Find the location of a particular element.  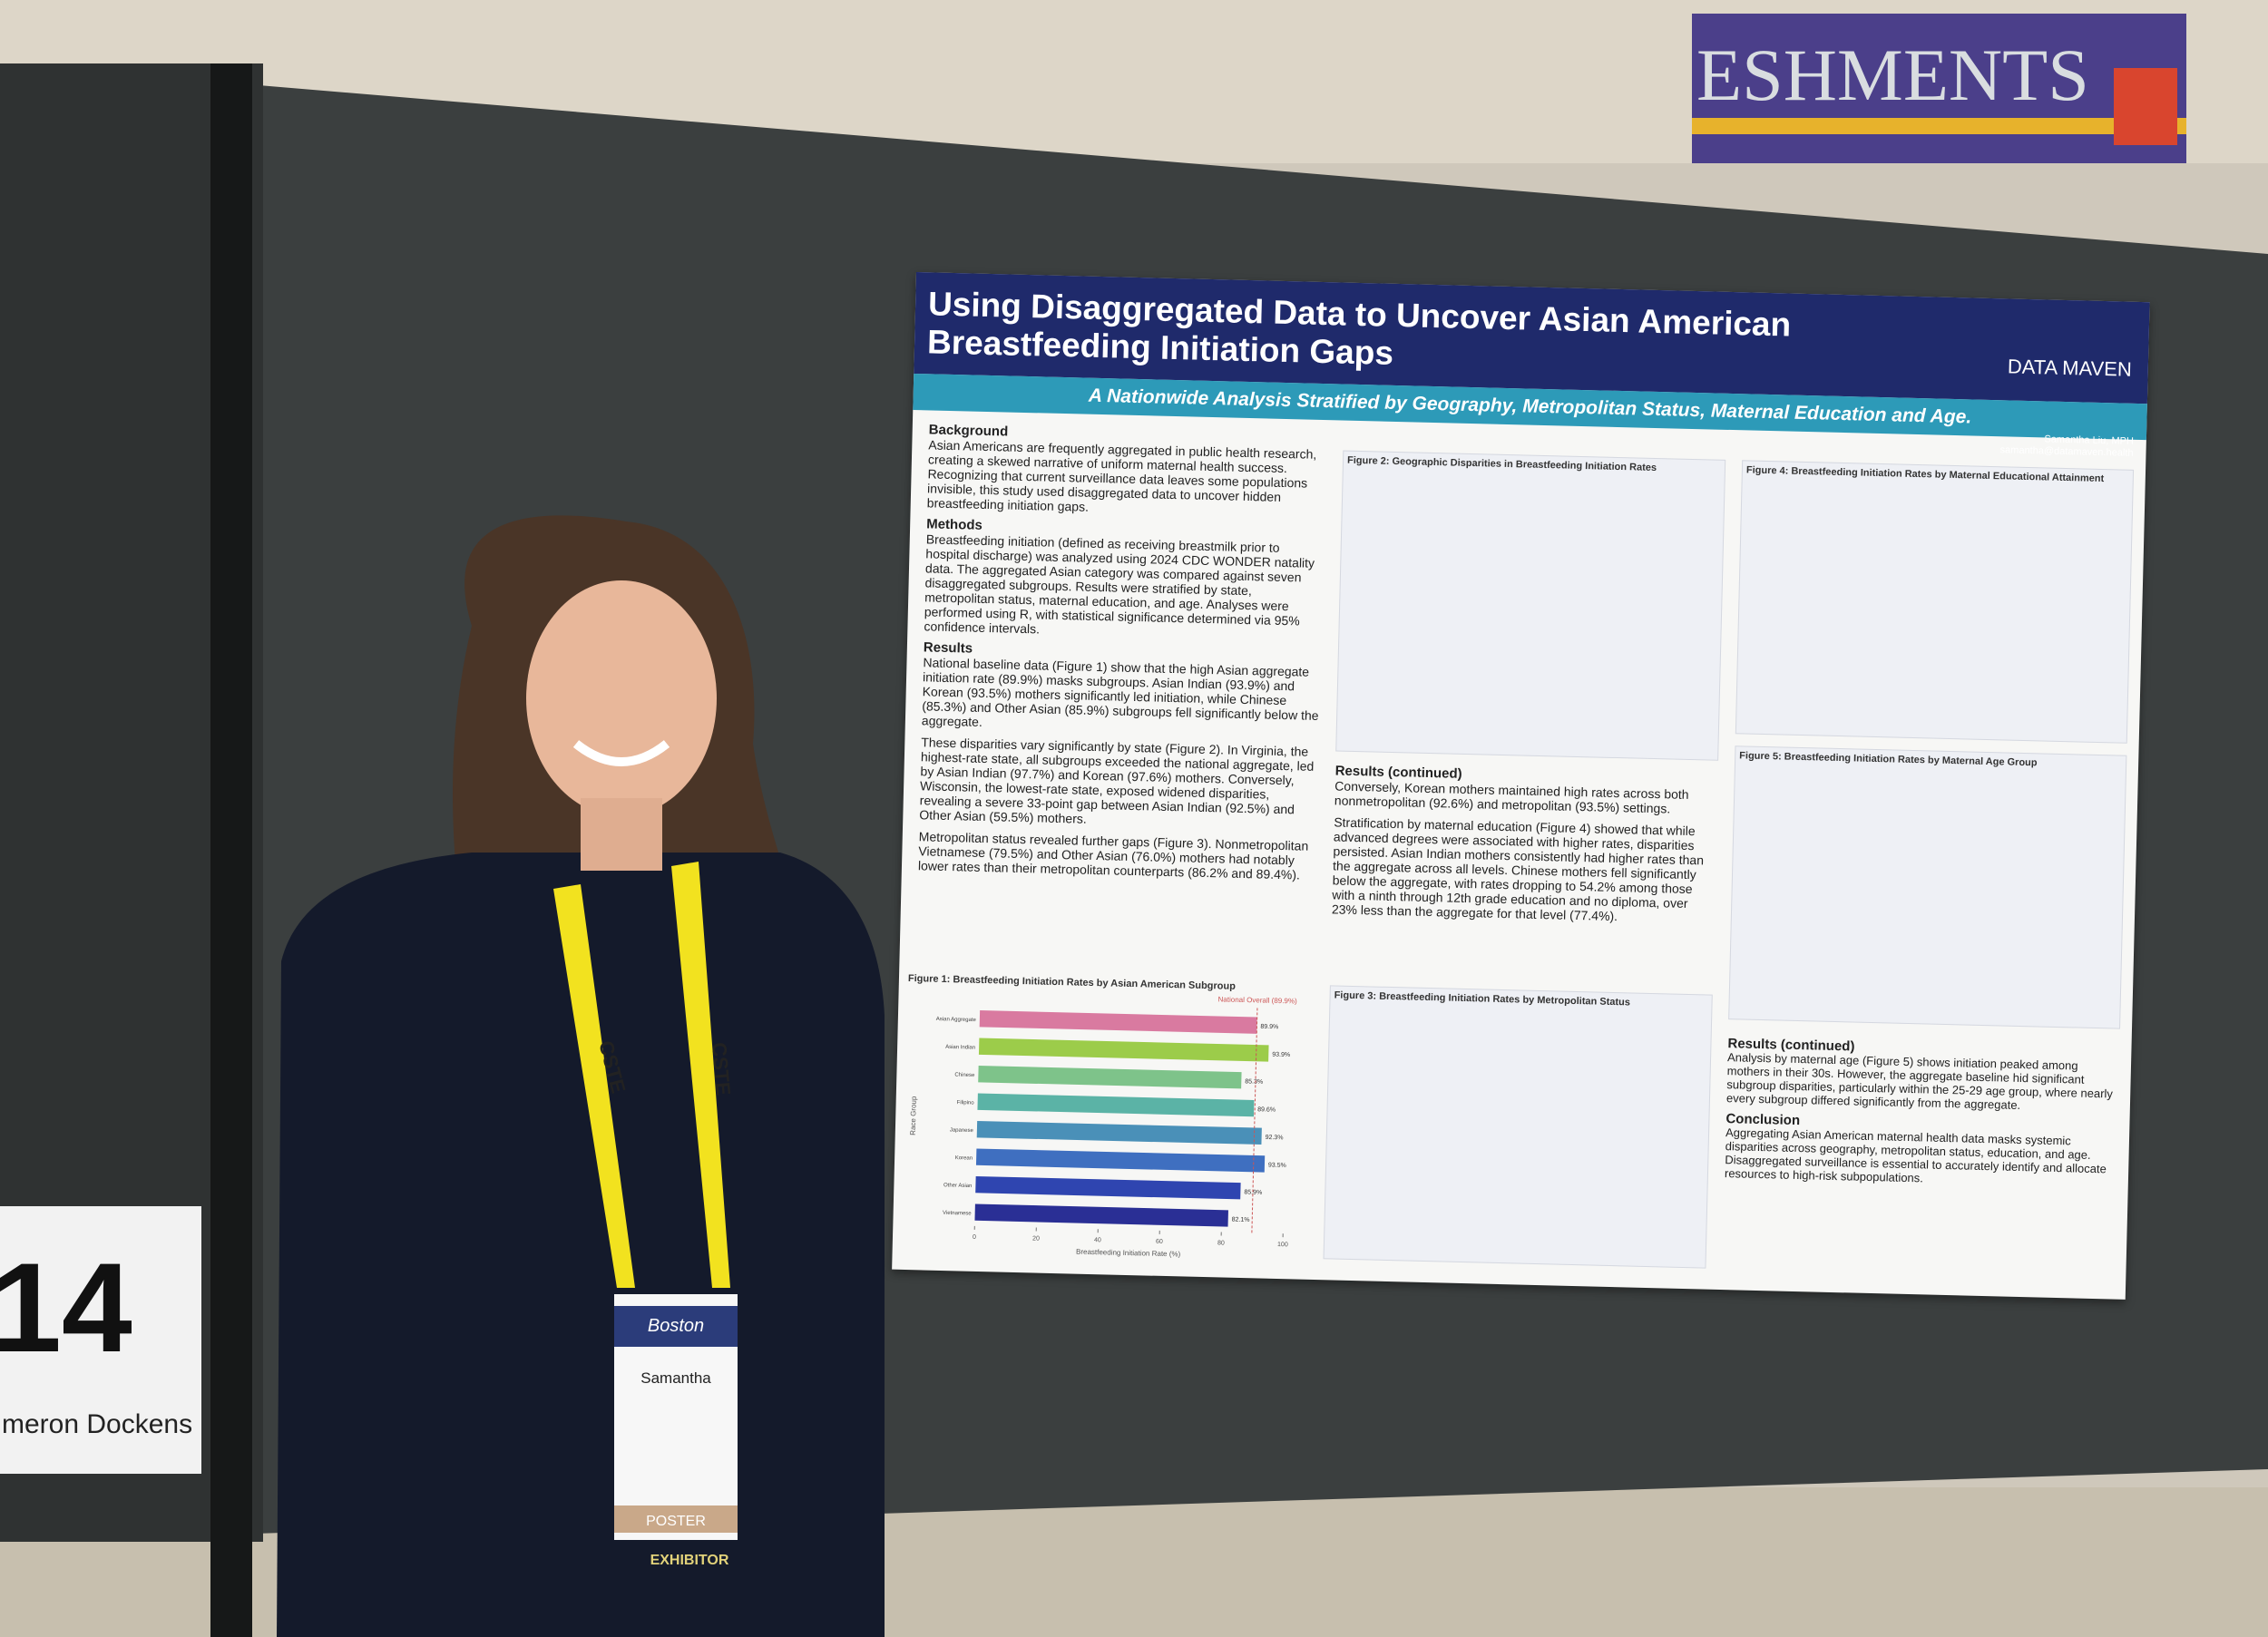

x-tick-label: 60 is located at coordinates (1159, 1242).